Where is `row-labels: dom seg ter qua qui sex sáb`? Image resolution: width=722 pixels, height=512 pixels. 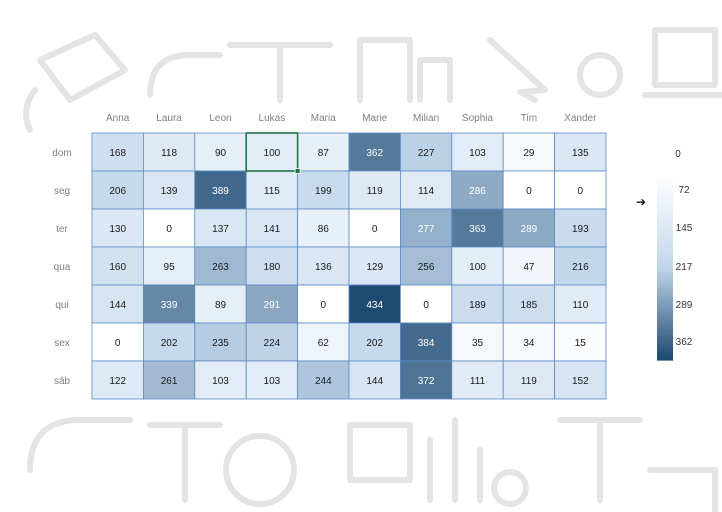 row-labels: dom seg ter qua qui sex sáb is located at coordinates (61, 267).